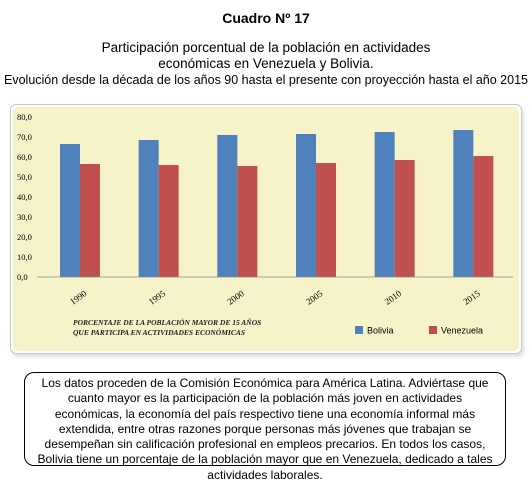  I want to click on bar-venezuela-2000, so click(247, 221).